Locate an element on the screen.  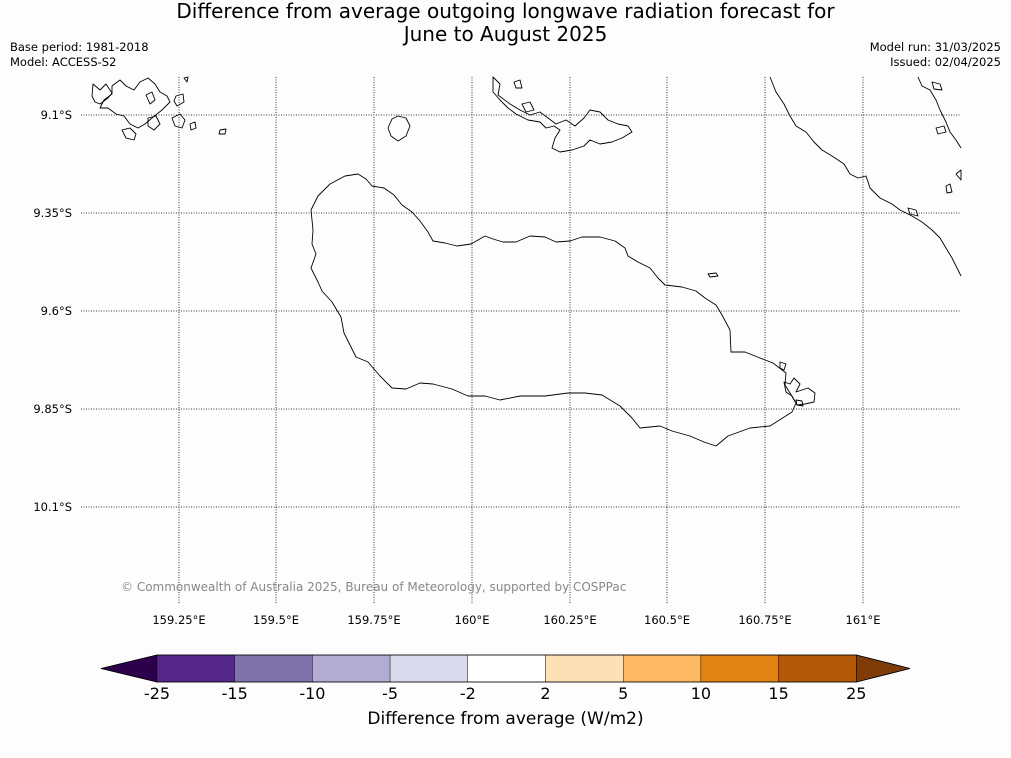
colorbar-under-arrow is located at coordinates (129, 668).